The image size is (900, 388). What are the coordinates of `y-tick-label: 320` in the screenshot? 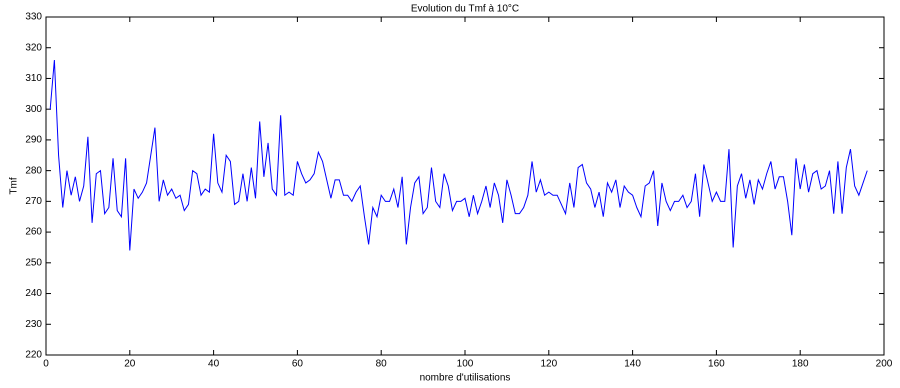 It's located at (33, 47).